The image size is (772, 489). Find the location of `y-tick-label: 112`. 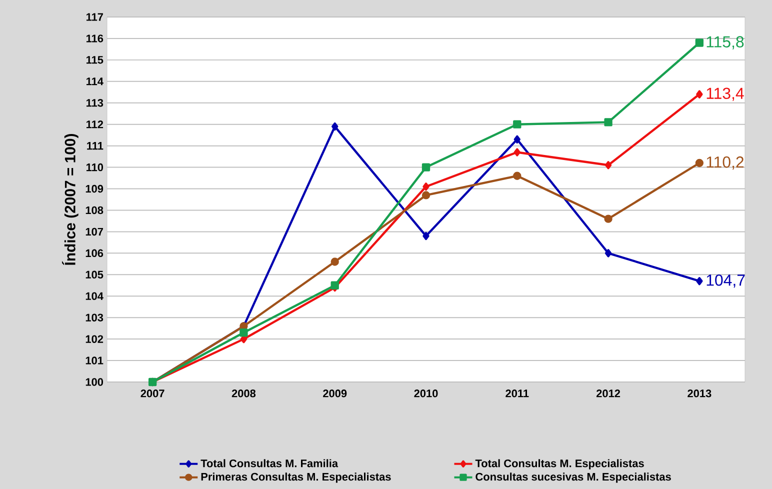

y-tick-label: 112 is located at coordinates (95, 124).